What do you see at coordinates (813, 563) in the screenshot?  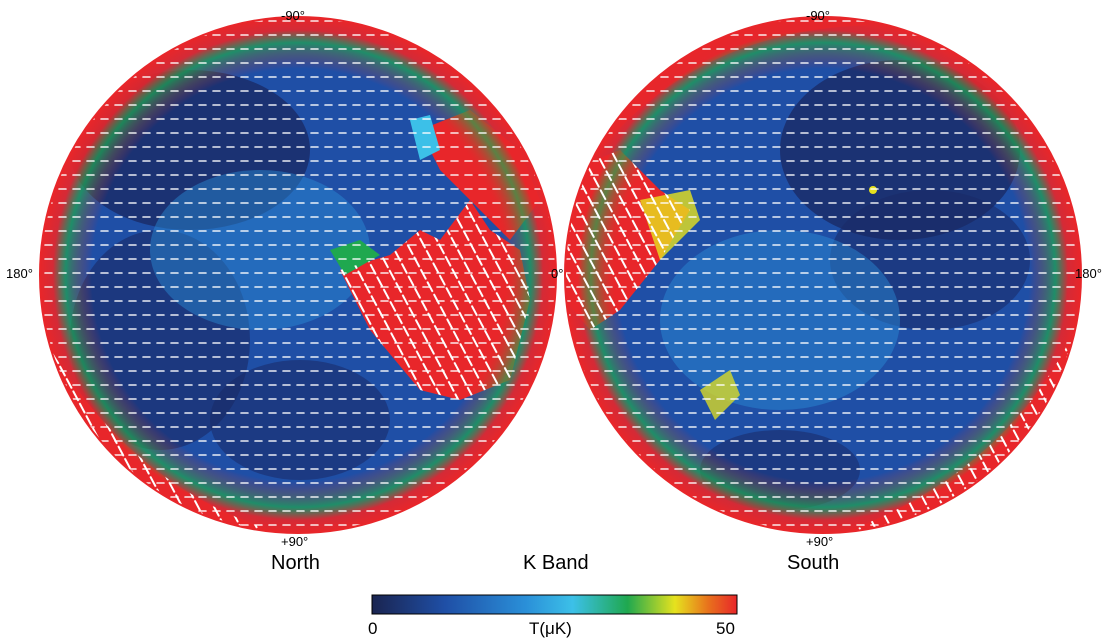 I see `south-caption: South` at bounding box center [813, 563].